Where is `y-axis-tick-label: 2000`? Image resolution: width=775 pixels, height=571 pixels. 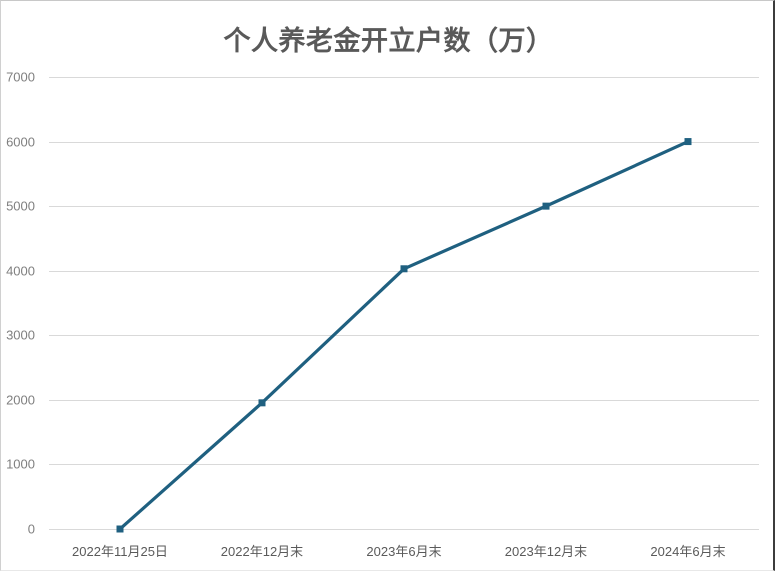
y-axis-tick-label: 2000 is located at coordinates (20, 400).